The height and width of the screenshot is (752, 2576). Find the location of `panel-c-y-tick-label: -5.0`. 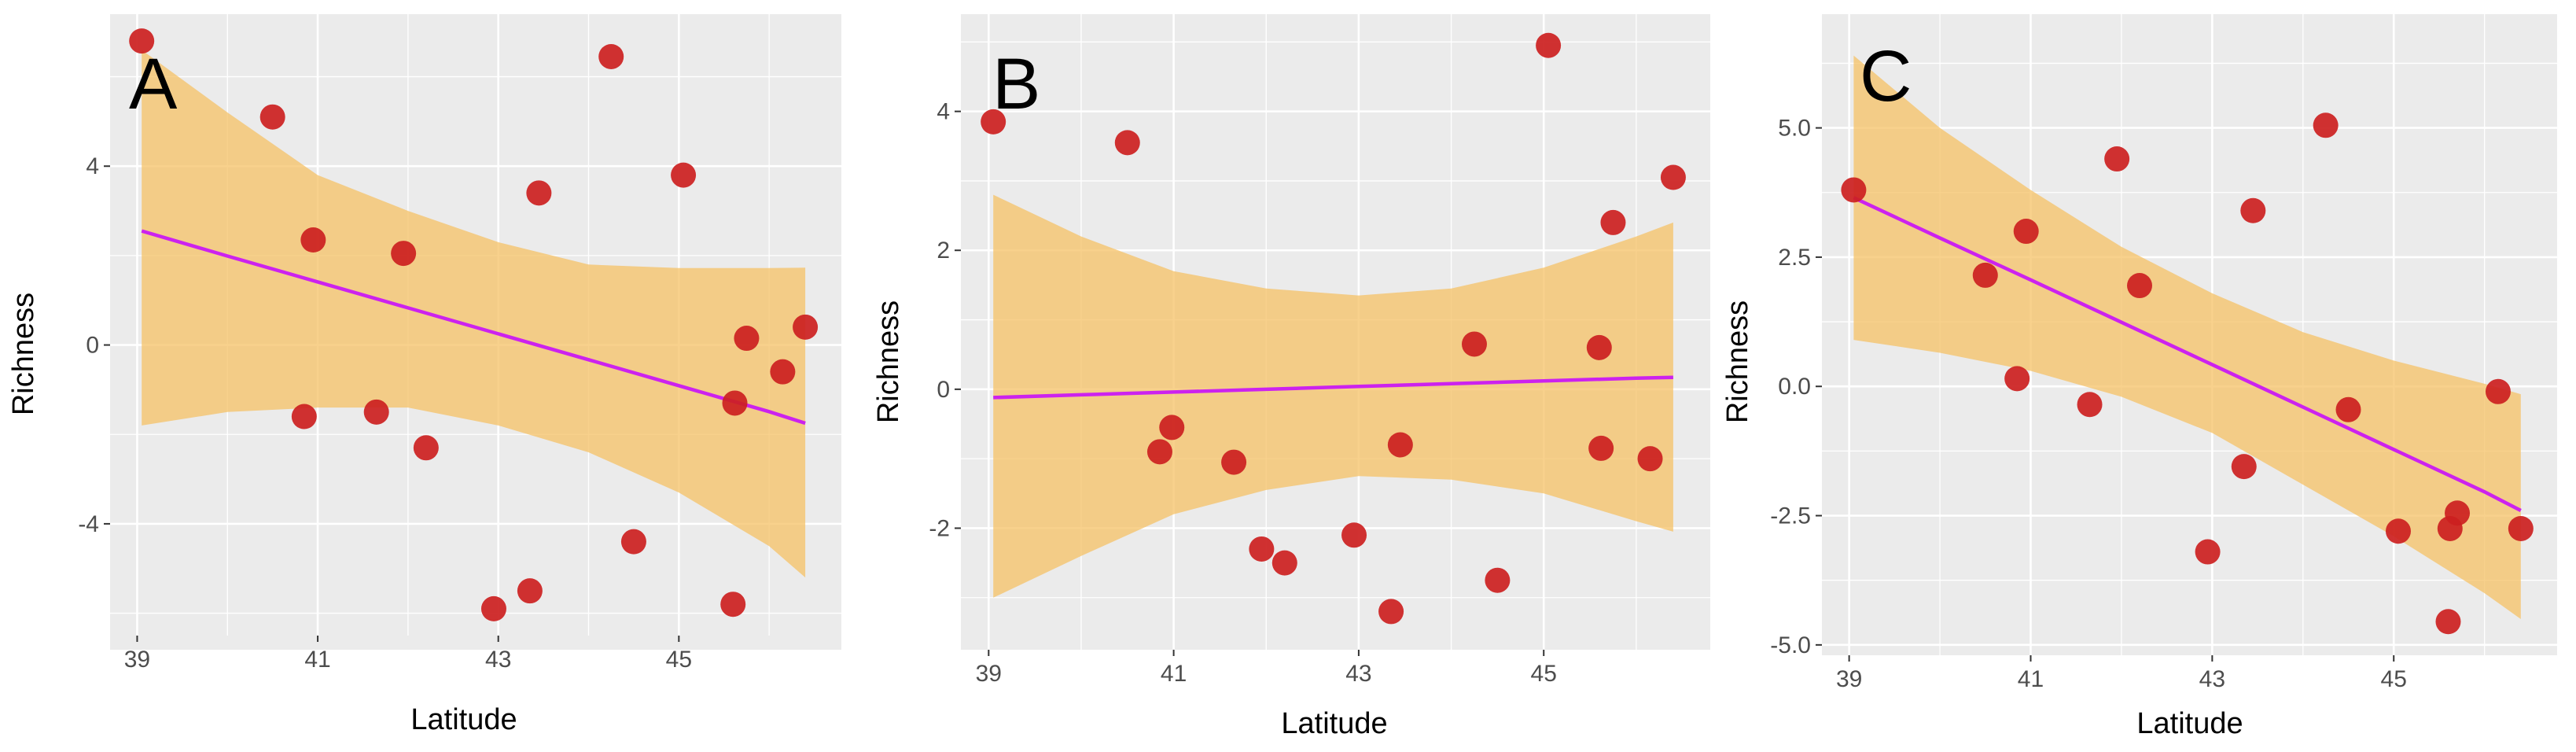

panel-c-y-tick-label: -5.0 is located at coordinates (1791, 645).